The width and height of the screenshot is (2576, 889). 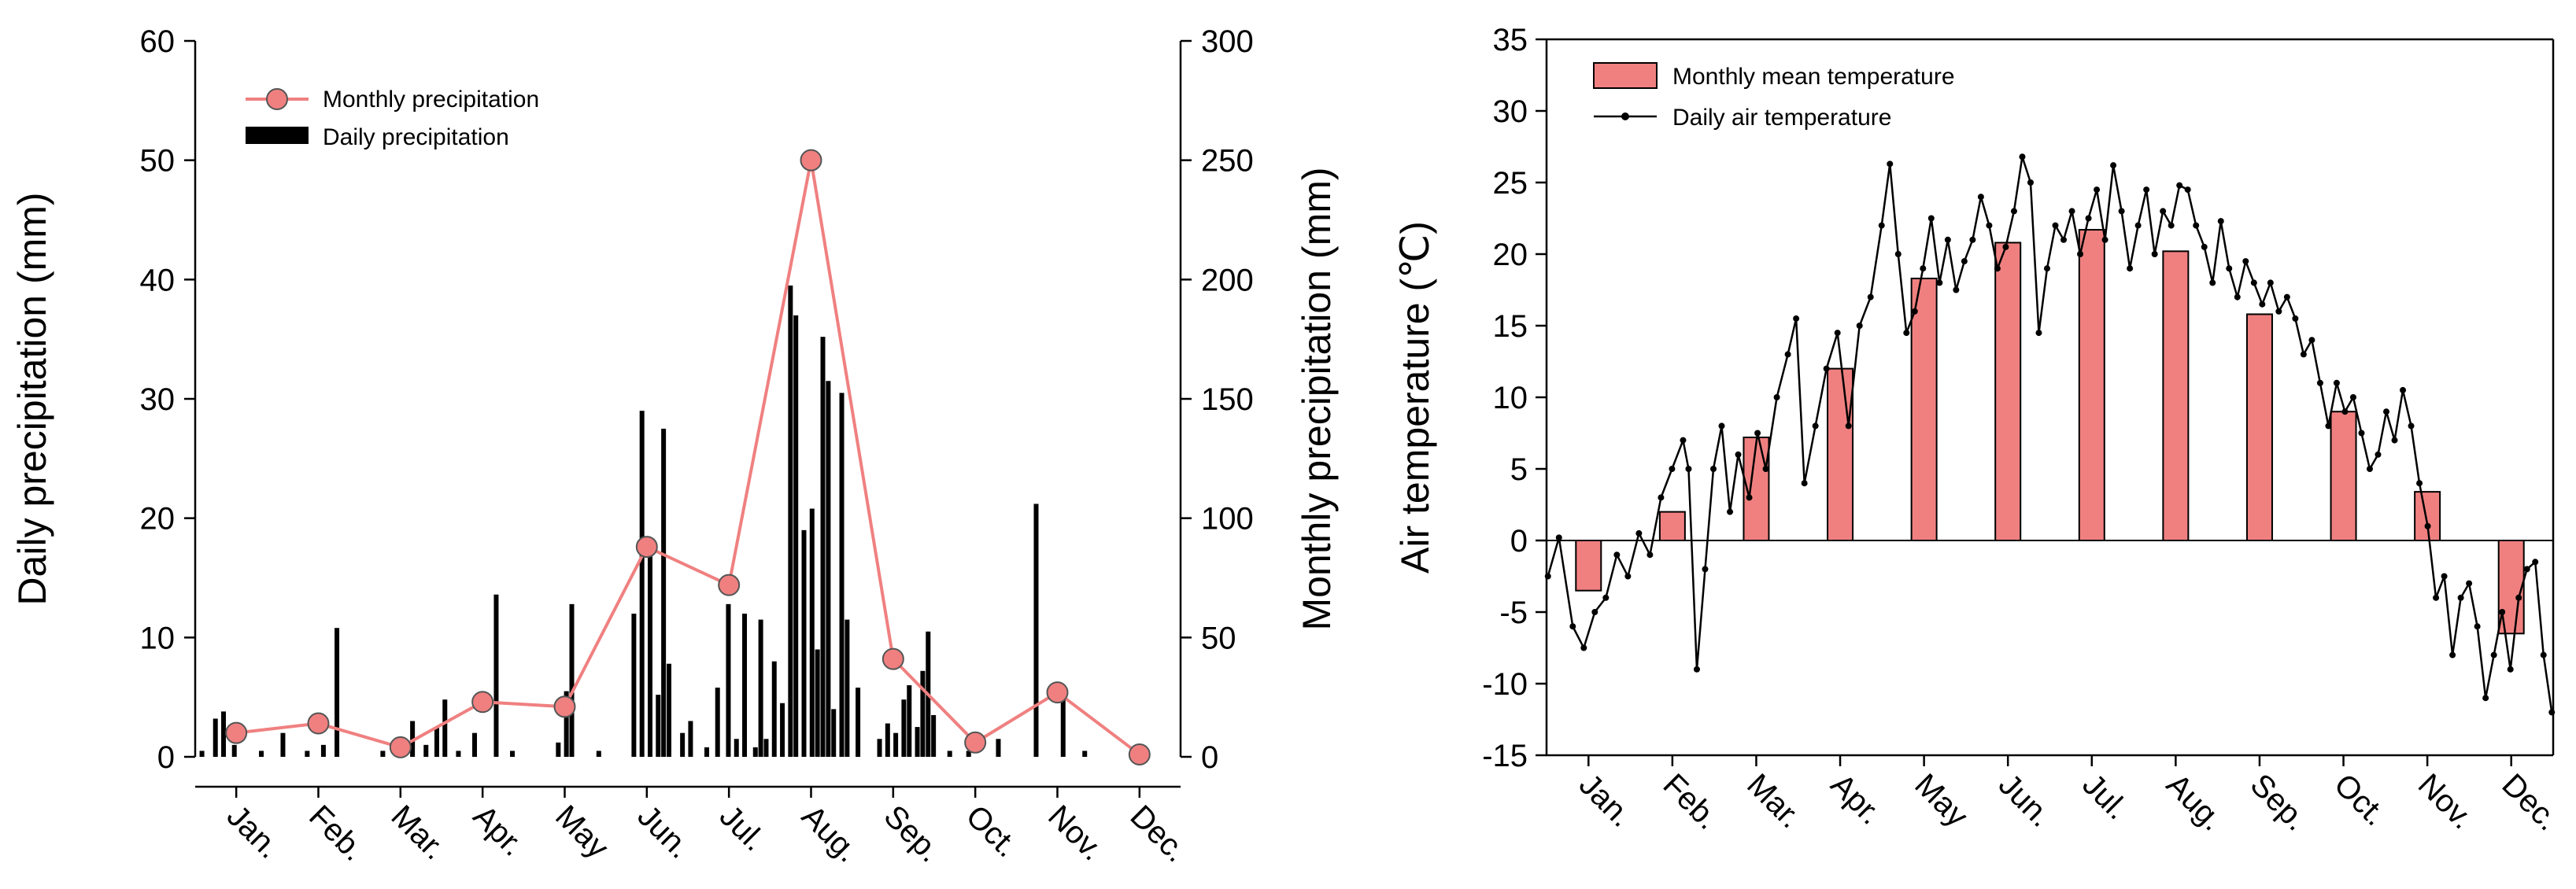 What do you see at coordinates (1510, 184) in the screenshot?
I see `temp-y-tick-label: 25` at bounding box center [1510, 184].